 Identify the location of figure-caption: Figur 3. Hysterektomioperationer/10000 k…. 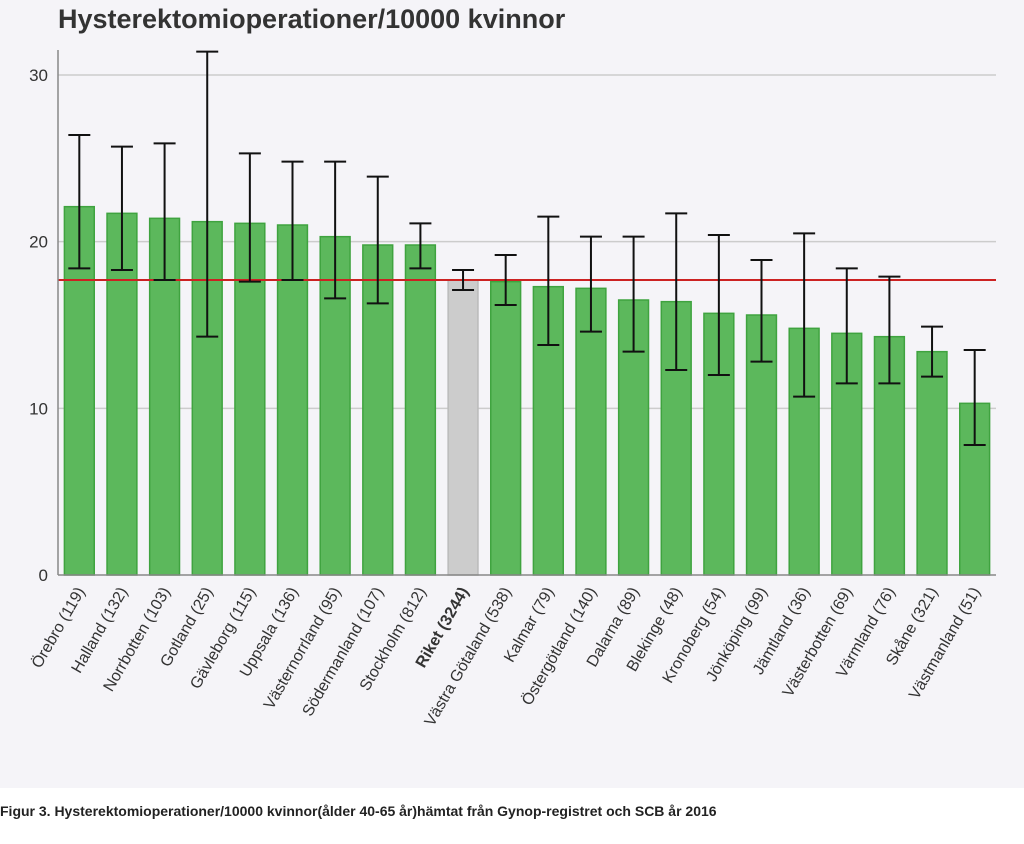
(358, 811).